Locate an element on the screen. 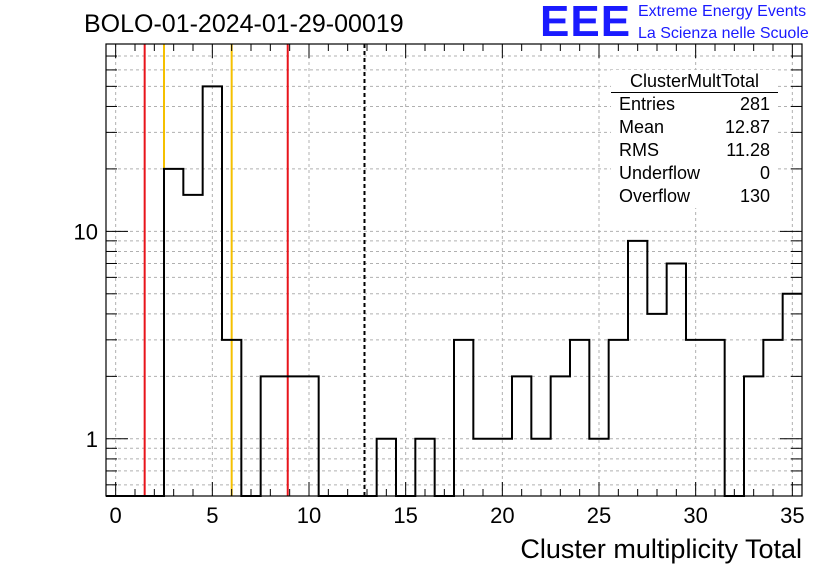 The height and width of the screenshot is (572, 836). stats-row-rms: RMS 11.28 is located at coordinates (694, 150).